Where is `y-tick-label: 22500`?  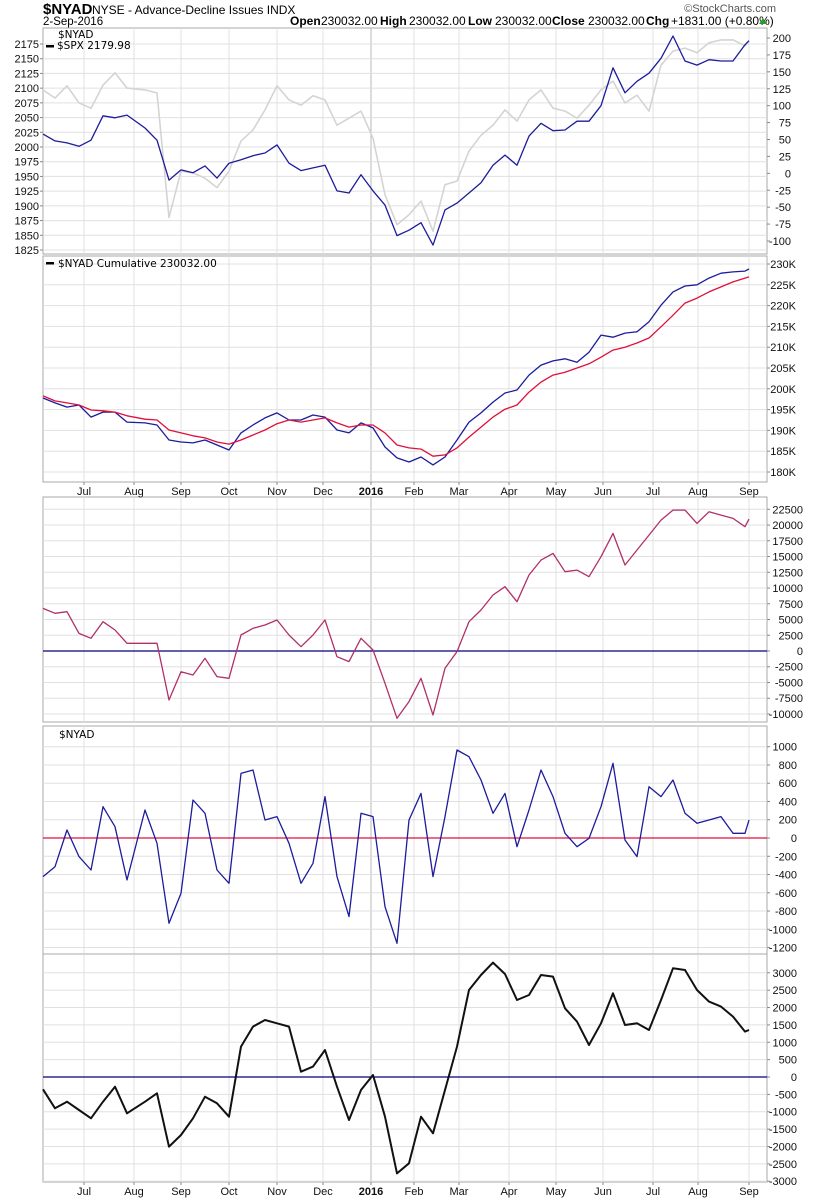 y-tick-label: 22500 is located at coordinates (787, 510).